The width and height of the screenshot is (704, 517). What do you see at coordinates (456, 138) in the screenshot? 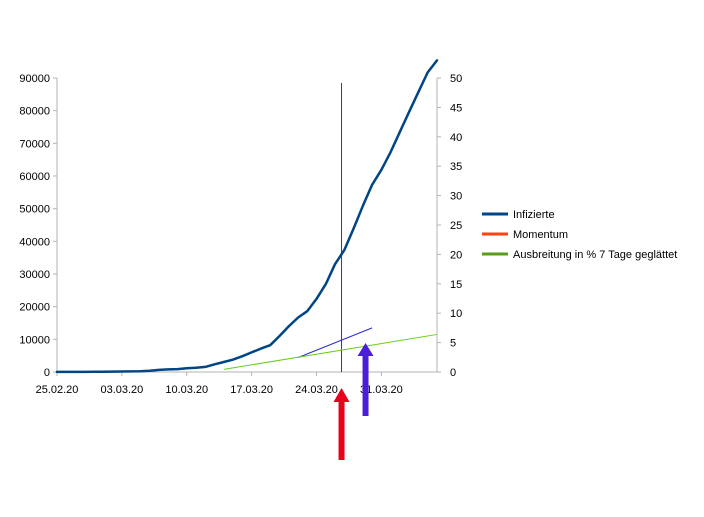
I see `y-right-tick-label: 40` at bounding box center [456, 138].